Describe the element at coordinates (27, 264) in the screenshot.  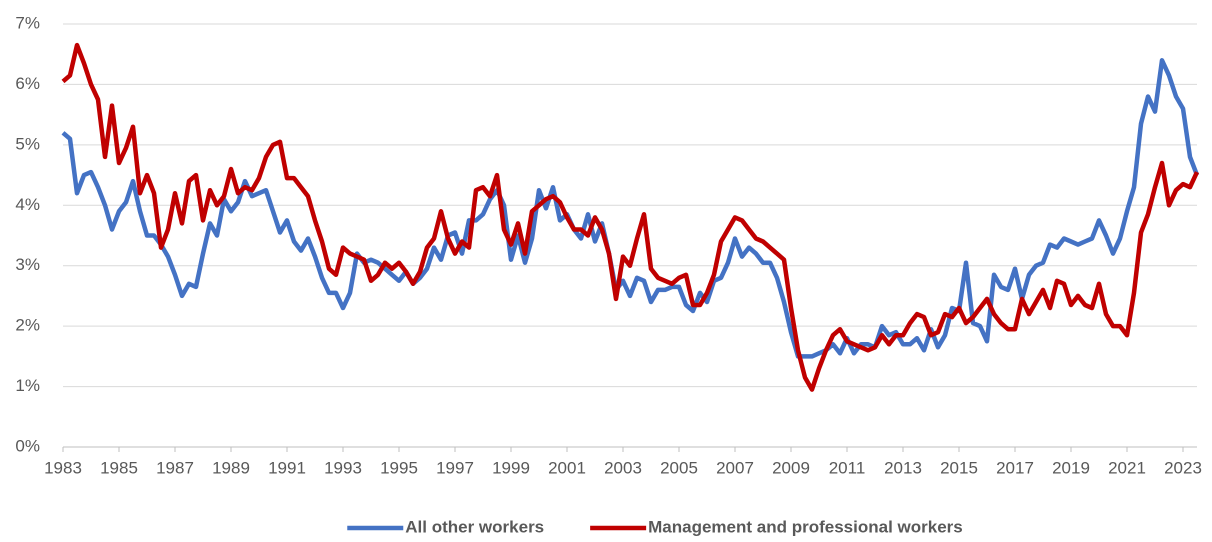
I see `y-tick-label: 3%` at that location.